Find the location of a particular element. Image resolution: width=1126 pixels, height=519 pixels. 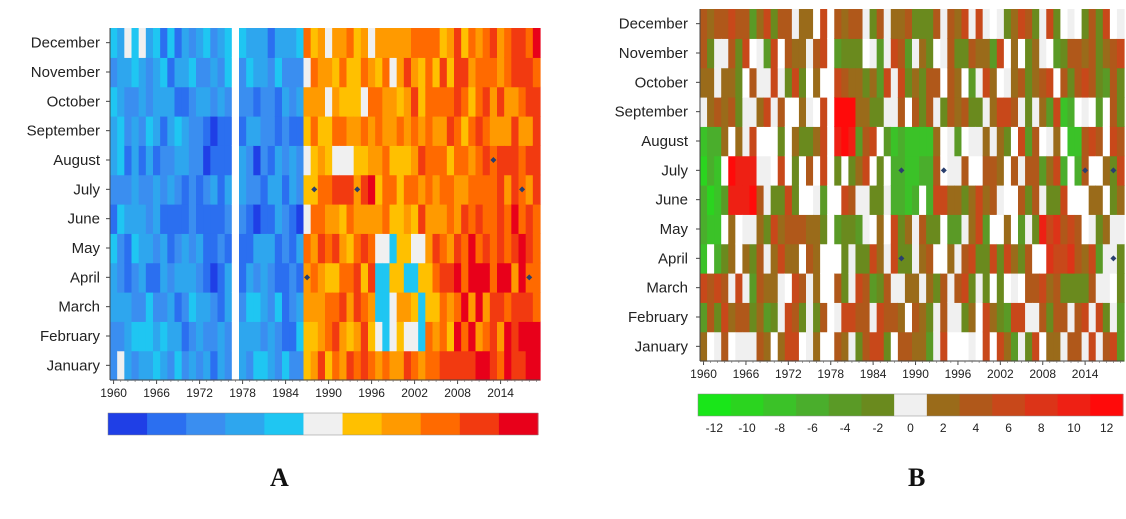

colorbar-tick-label: 10 is located at coordinates (1074, 428).